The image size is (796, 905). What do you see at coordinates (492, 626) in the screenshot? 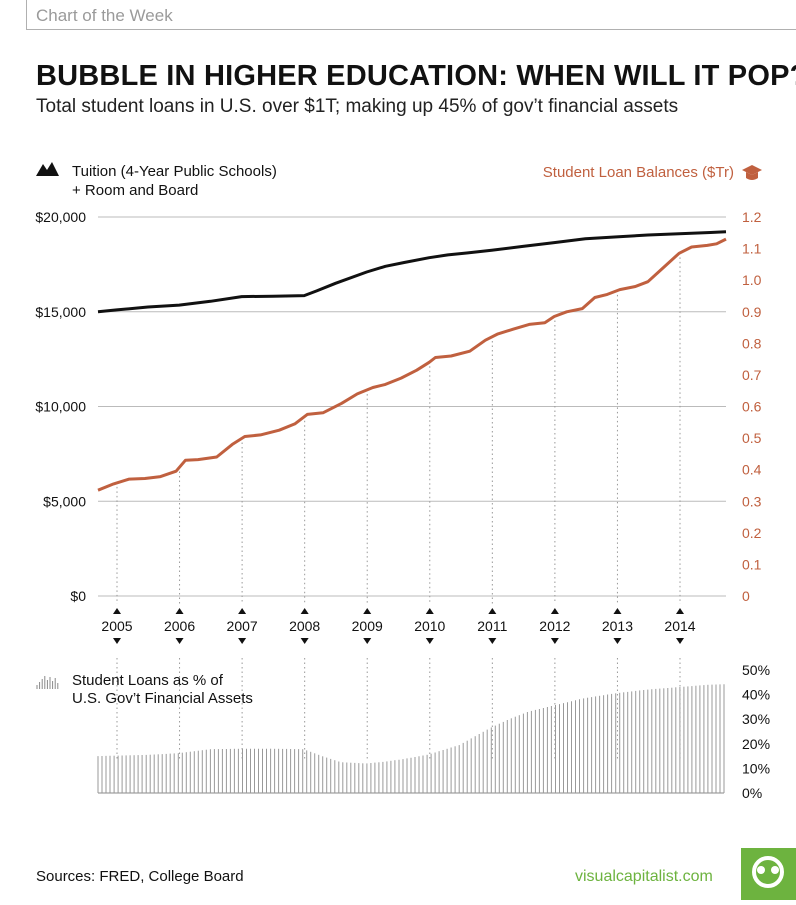
I see `year-label: 2011` at bounding box center [492, 626].